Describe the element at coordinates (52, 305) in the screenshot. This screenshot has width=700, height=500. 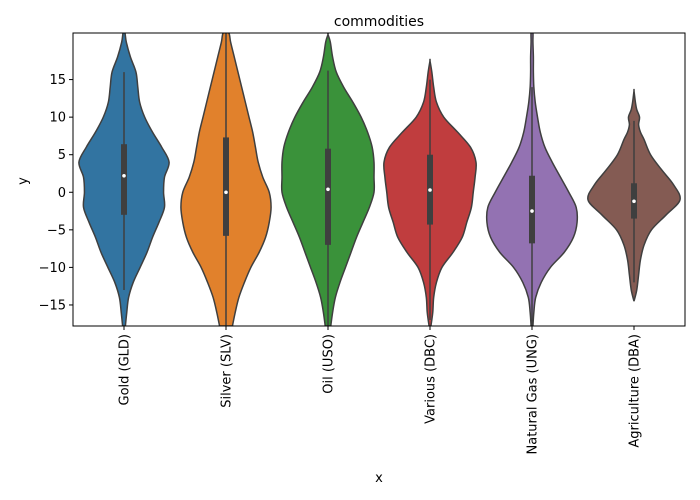
I see `y-tick-label: −15` at that location.